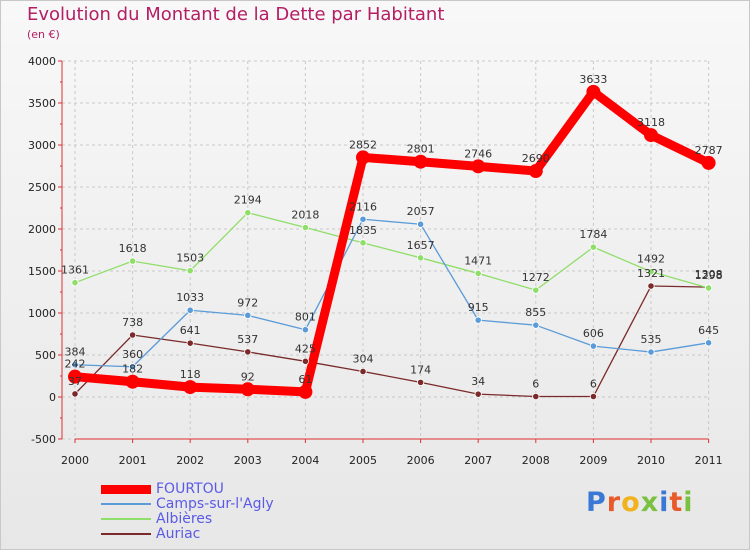 The height and width of the screenshot is (550, 750). I want to click on chart-unit: (en €), so click(43, 34).